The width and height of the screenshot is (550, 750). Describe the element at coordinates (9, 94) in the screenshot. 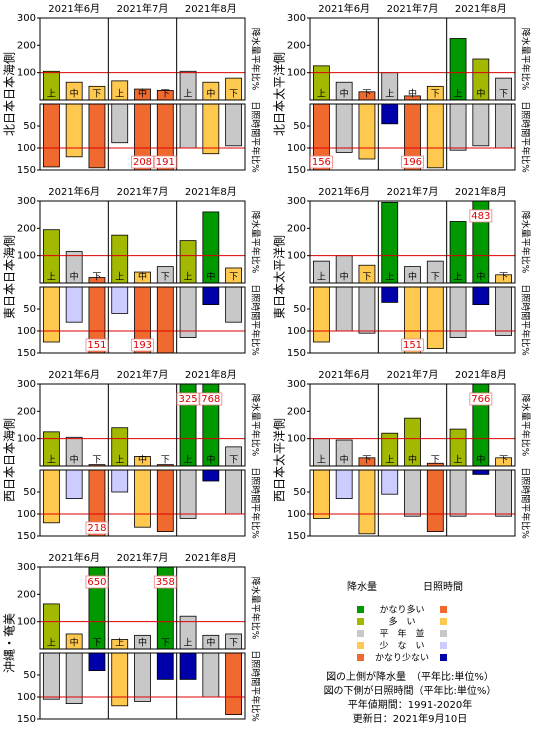

I see `region-label: 北日本日本海側` at that location.